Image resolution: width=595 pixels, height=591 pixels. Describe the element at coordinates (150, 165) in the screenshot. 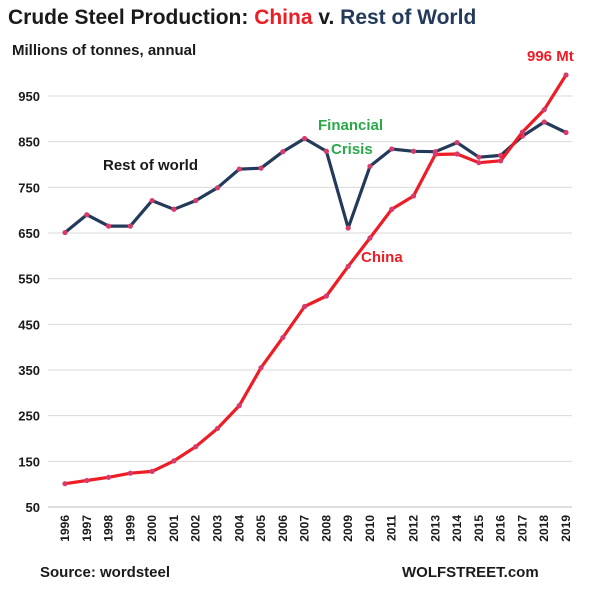

I see `annotation-rest-of-world-label: Rest of world` at that location.